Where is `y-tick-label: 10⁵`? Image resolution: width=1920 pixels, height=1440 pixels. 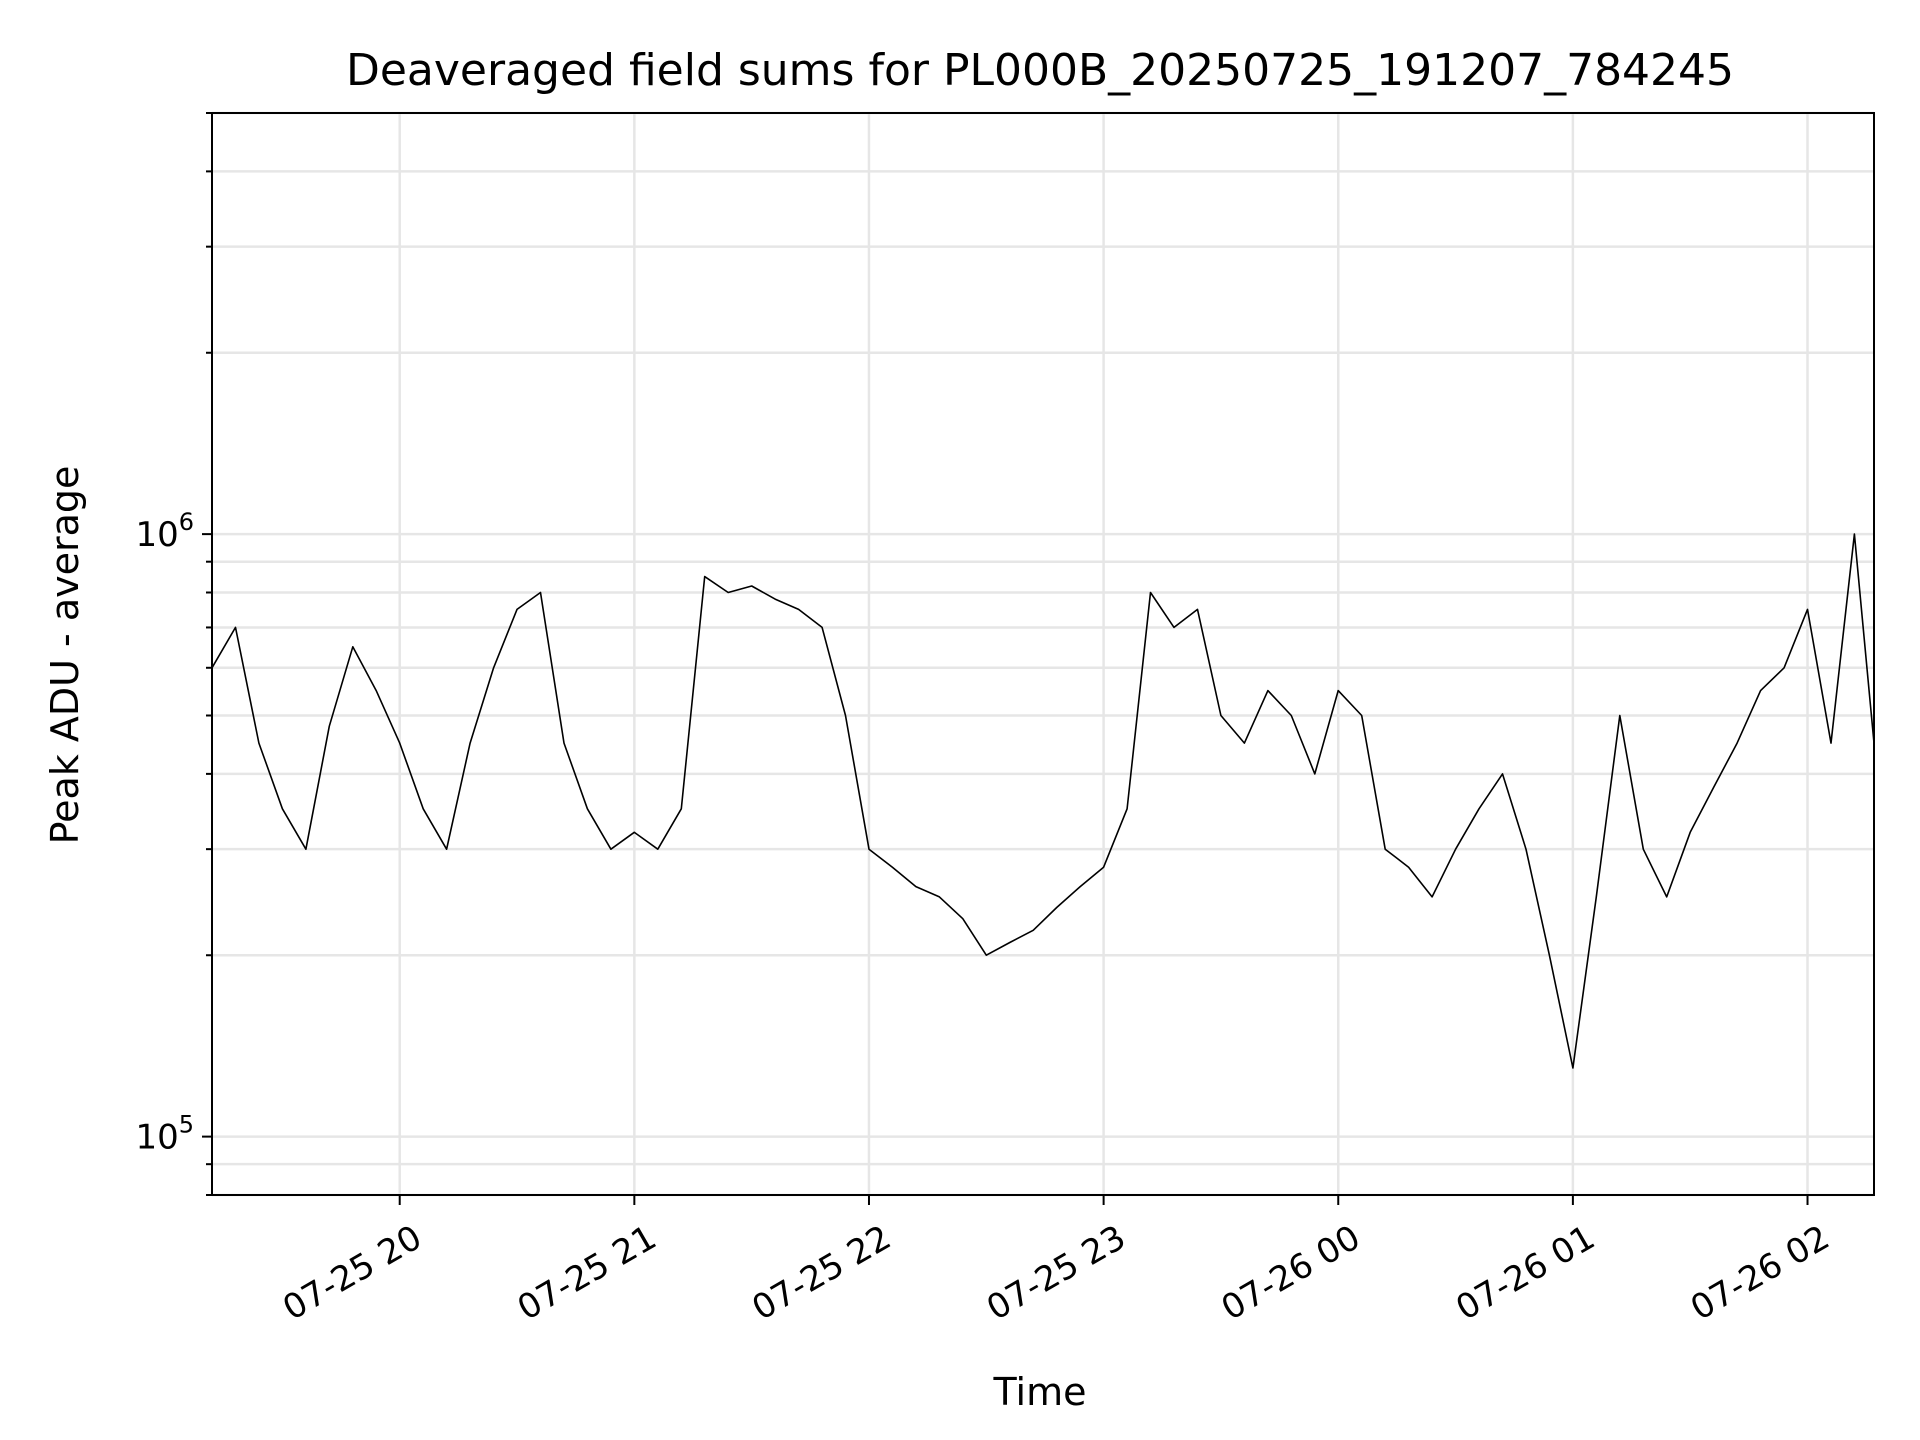
y-tick-label: 10⁵ is located at coordinates (164, 1134).